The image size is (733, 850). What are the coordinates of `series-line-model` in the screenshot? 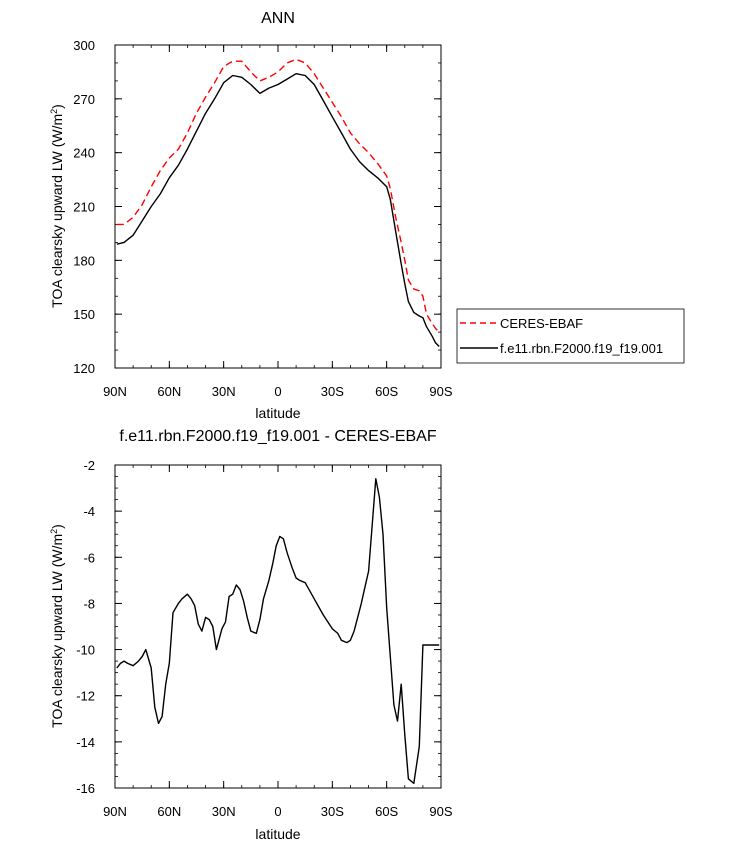 It's located at (278, 209).